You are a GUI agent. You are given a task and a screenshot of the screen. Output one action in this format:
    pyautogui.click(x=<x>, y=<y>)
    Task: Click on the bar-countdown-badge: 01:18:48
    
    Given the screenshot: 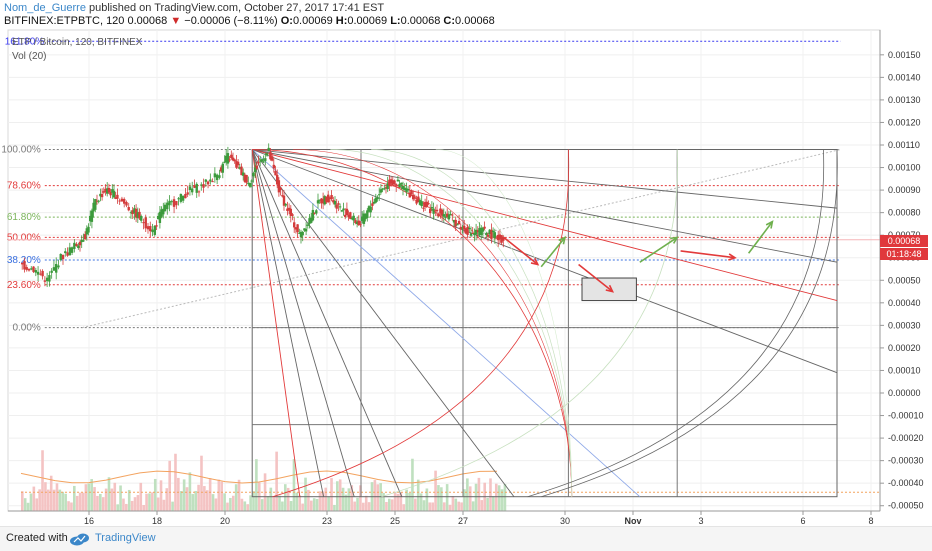 What is the action you would take?
    pyautogui.click(x=904, y=254)
    